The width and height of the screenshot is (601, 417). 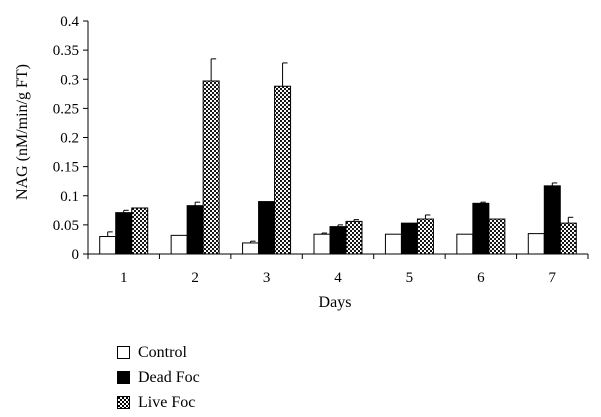 I want to click on y-axis-title: NAG (nM/min/g FT), so click(x=22, y=132).